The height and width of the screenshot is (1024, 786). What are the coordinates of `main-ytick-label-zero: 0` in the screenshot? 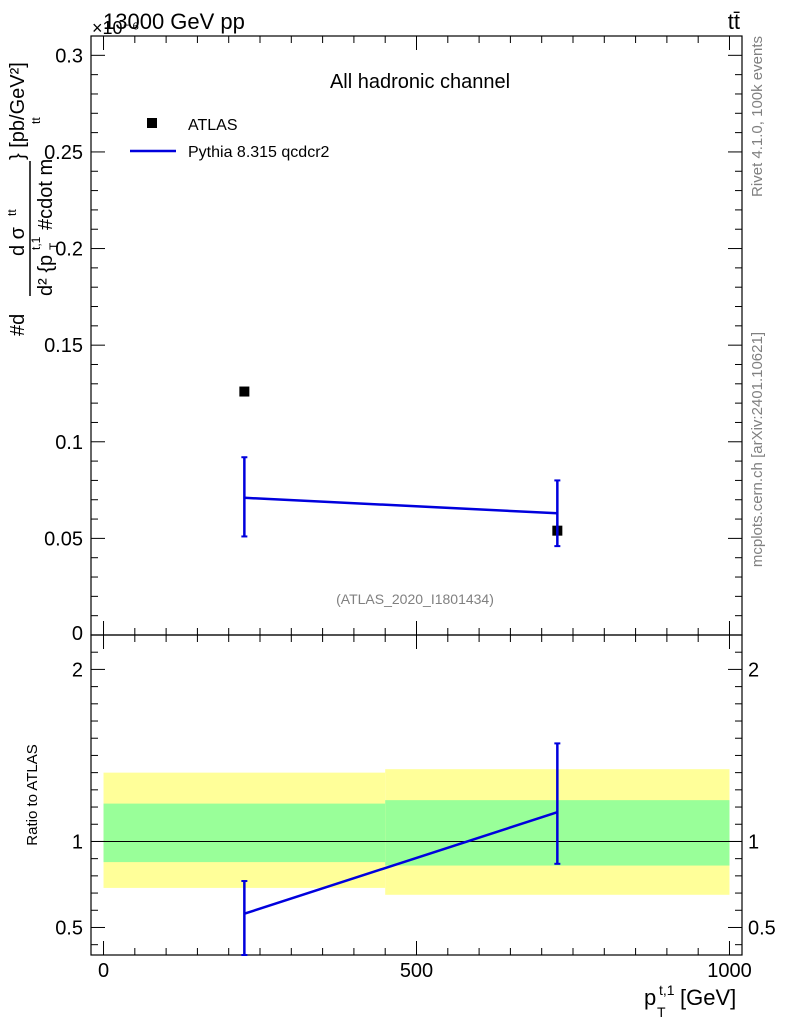 It's located at (77, 634).